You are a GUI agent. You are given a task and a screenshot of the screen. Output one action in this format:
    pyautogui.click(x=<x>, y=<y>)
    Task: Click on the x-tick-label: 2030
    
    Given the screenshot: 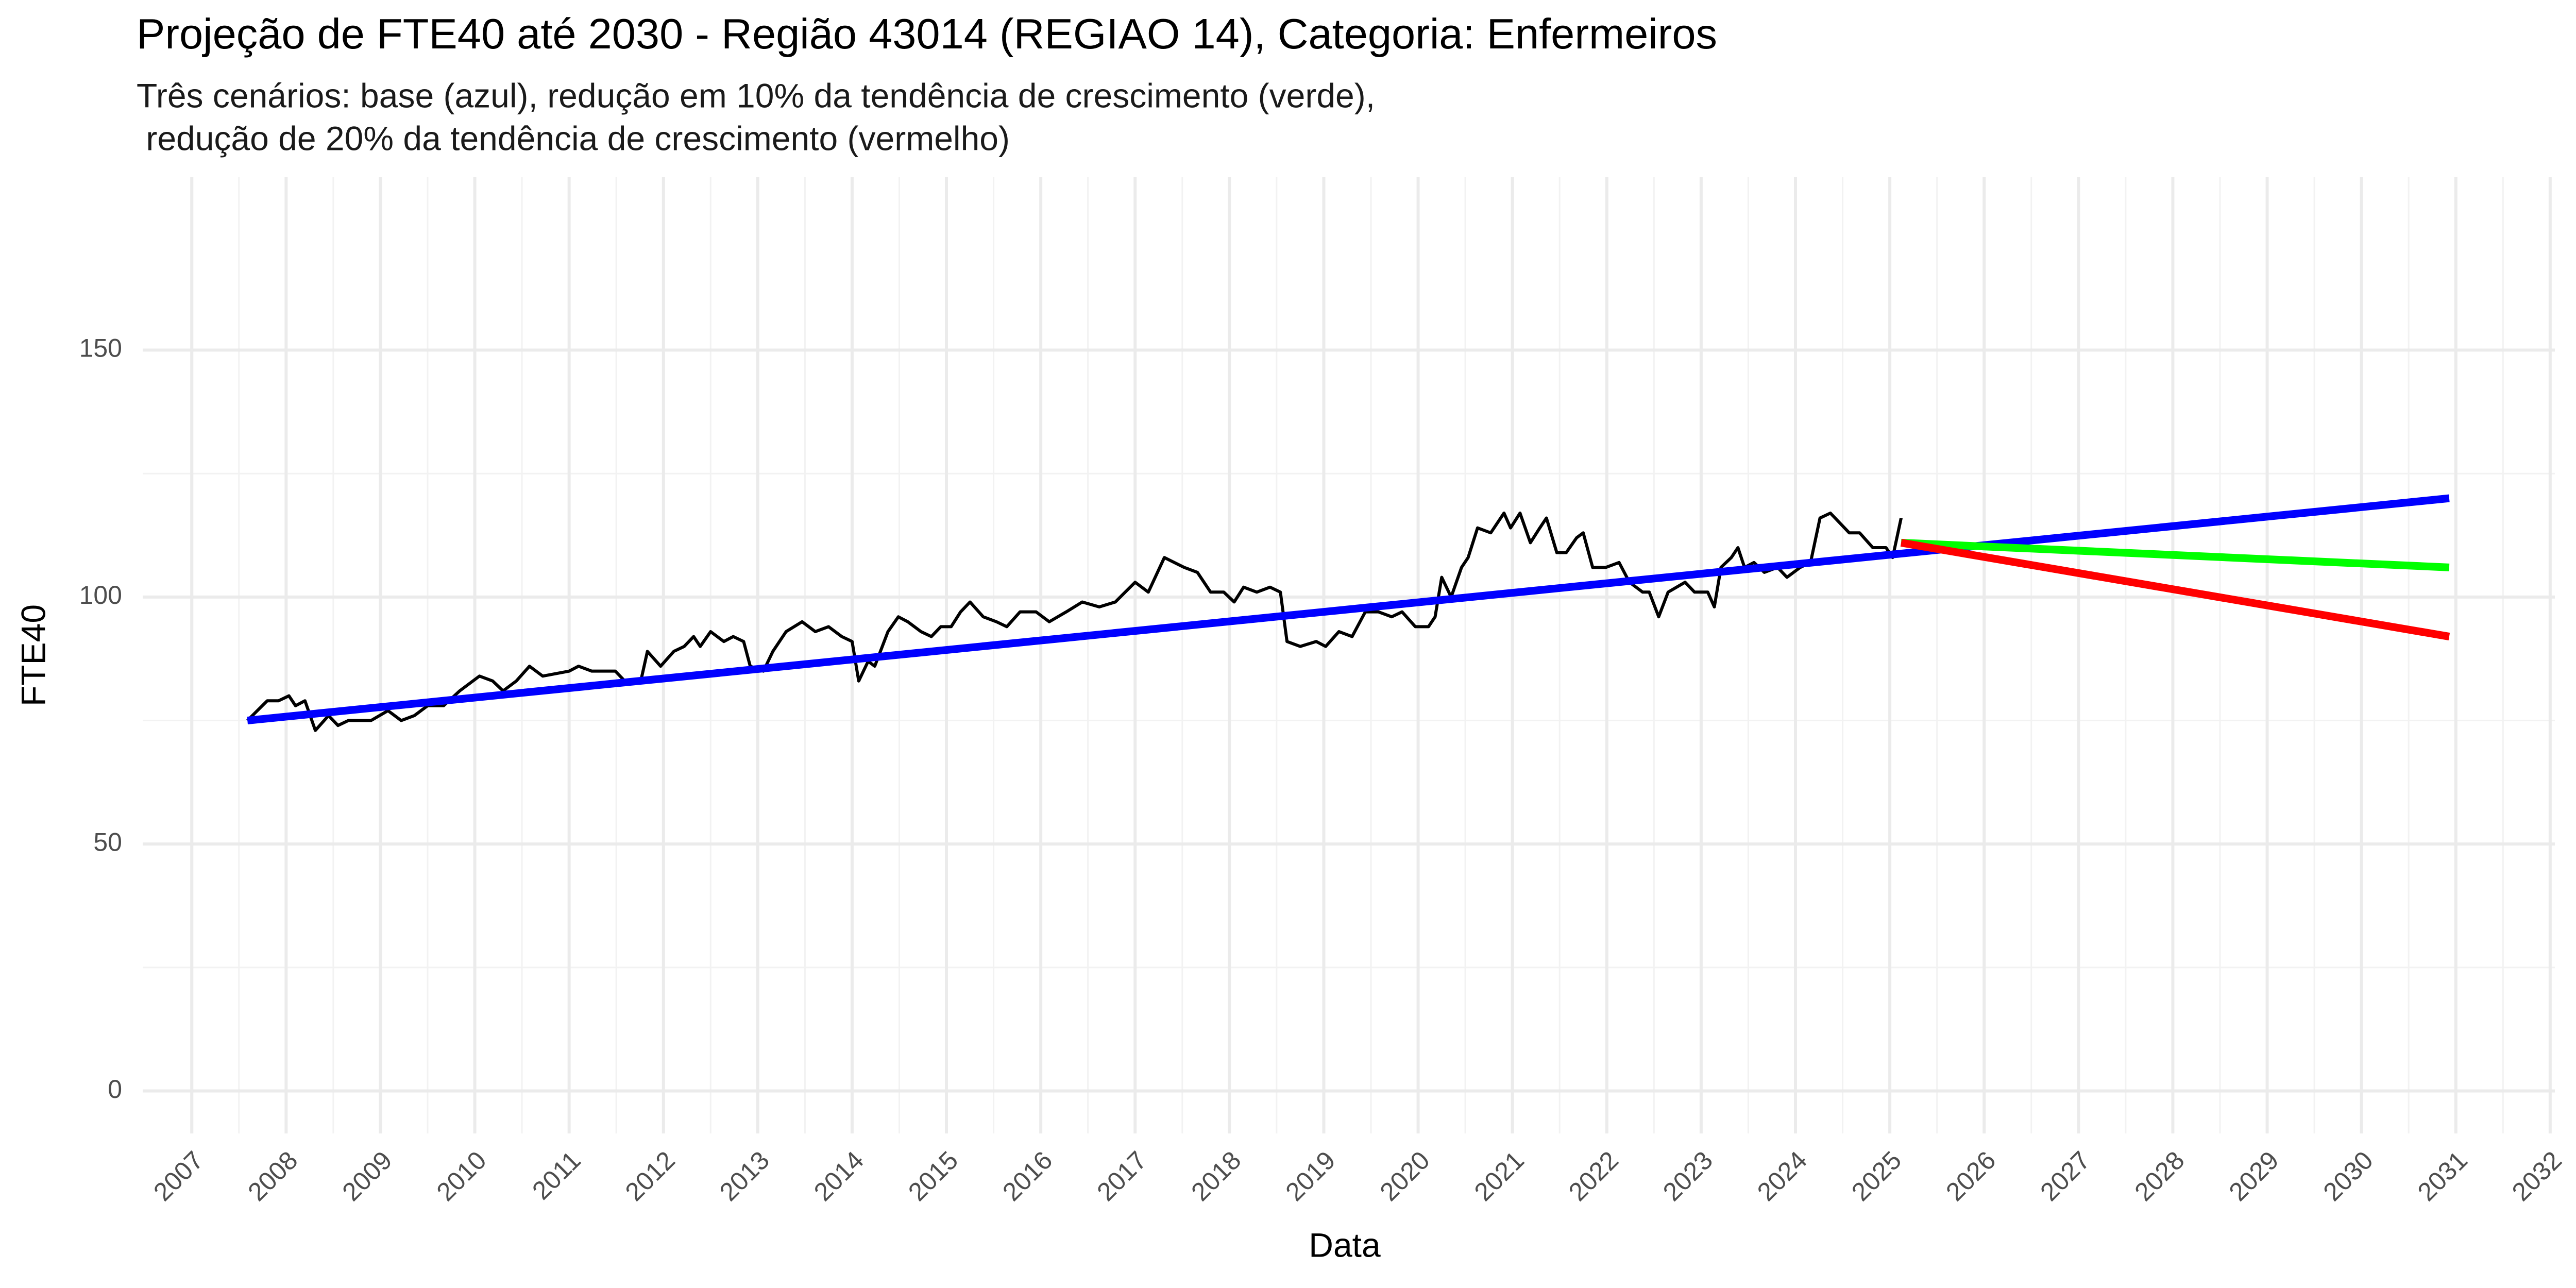 What is the action you would take?
    pyautogui.click(x=2348, y=1176)
    